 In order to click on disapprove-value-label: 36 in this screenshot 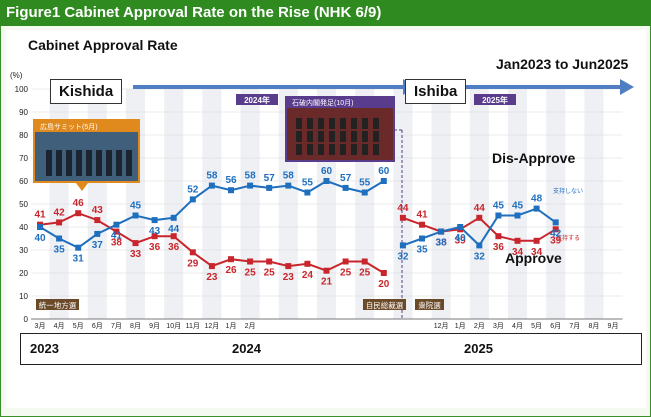, I will do `click(155, 247)`.